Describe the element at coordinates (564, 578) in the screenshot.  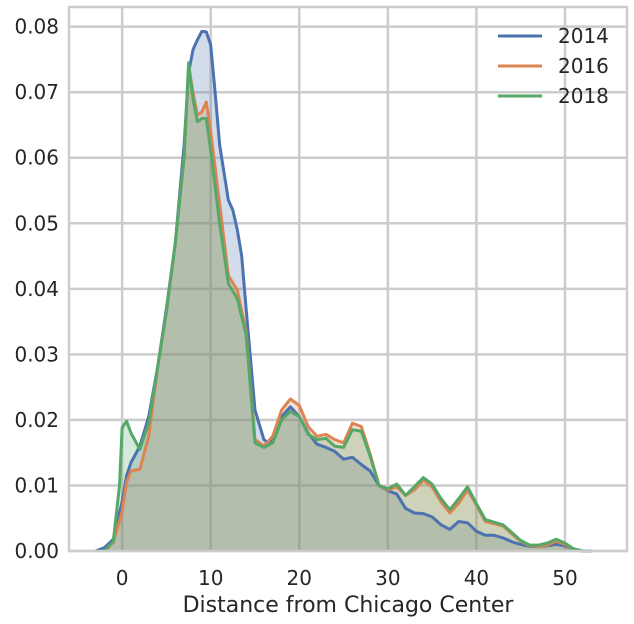
I see `x-tick-label: 50` at that location.